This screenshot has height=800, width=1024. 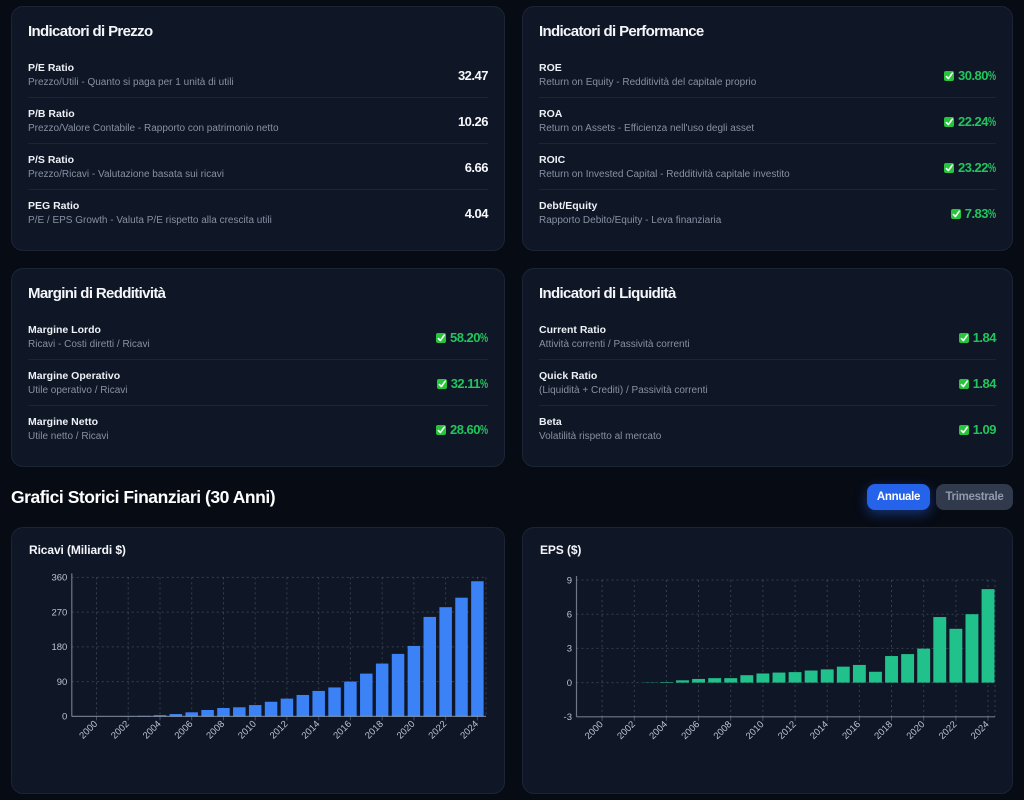 I want to click on svg-text: 3, so click(x=569, y=649).